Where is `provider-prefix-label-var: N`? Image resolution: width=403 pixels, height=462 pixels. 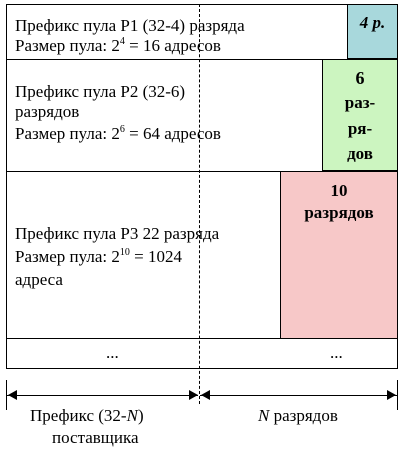
provider-prefix-label-var: N is located at coordinates (132, 415).